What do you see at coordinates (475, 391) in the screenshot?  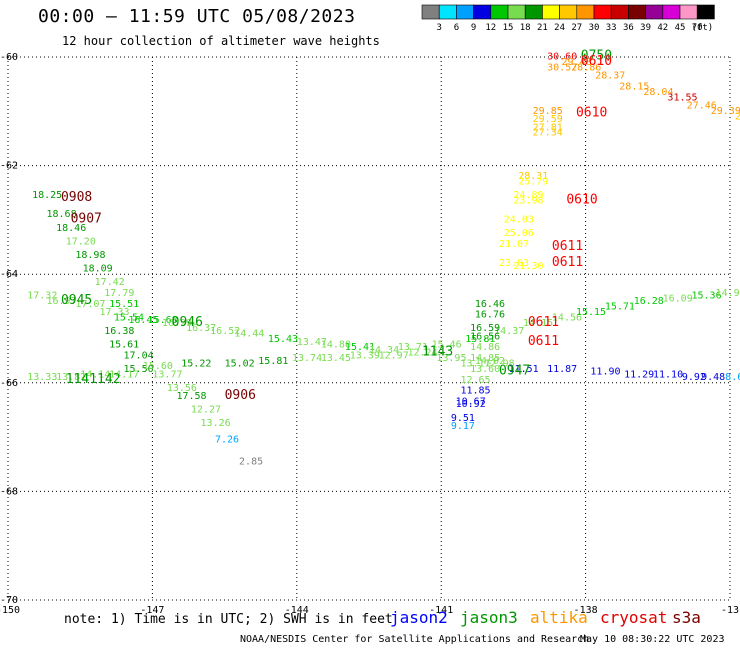 I see `wave-height-label: 11.85` at bounding box center [475, 391].